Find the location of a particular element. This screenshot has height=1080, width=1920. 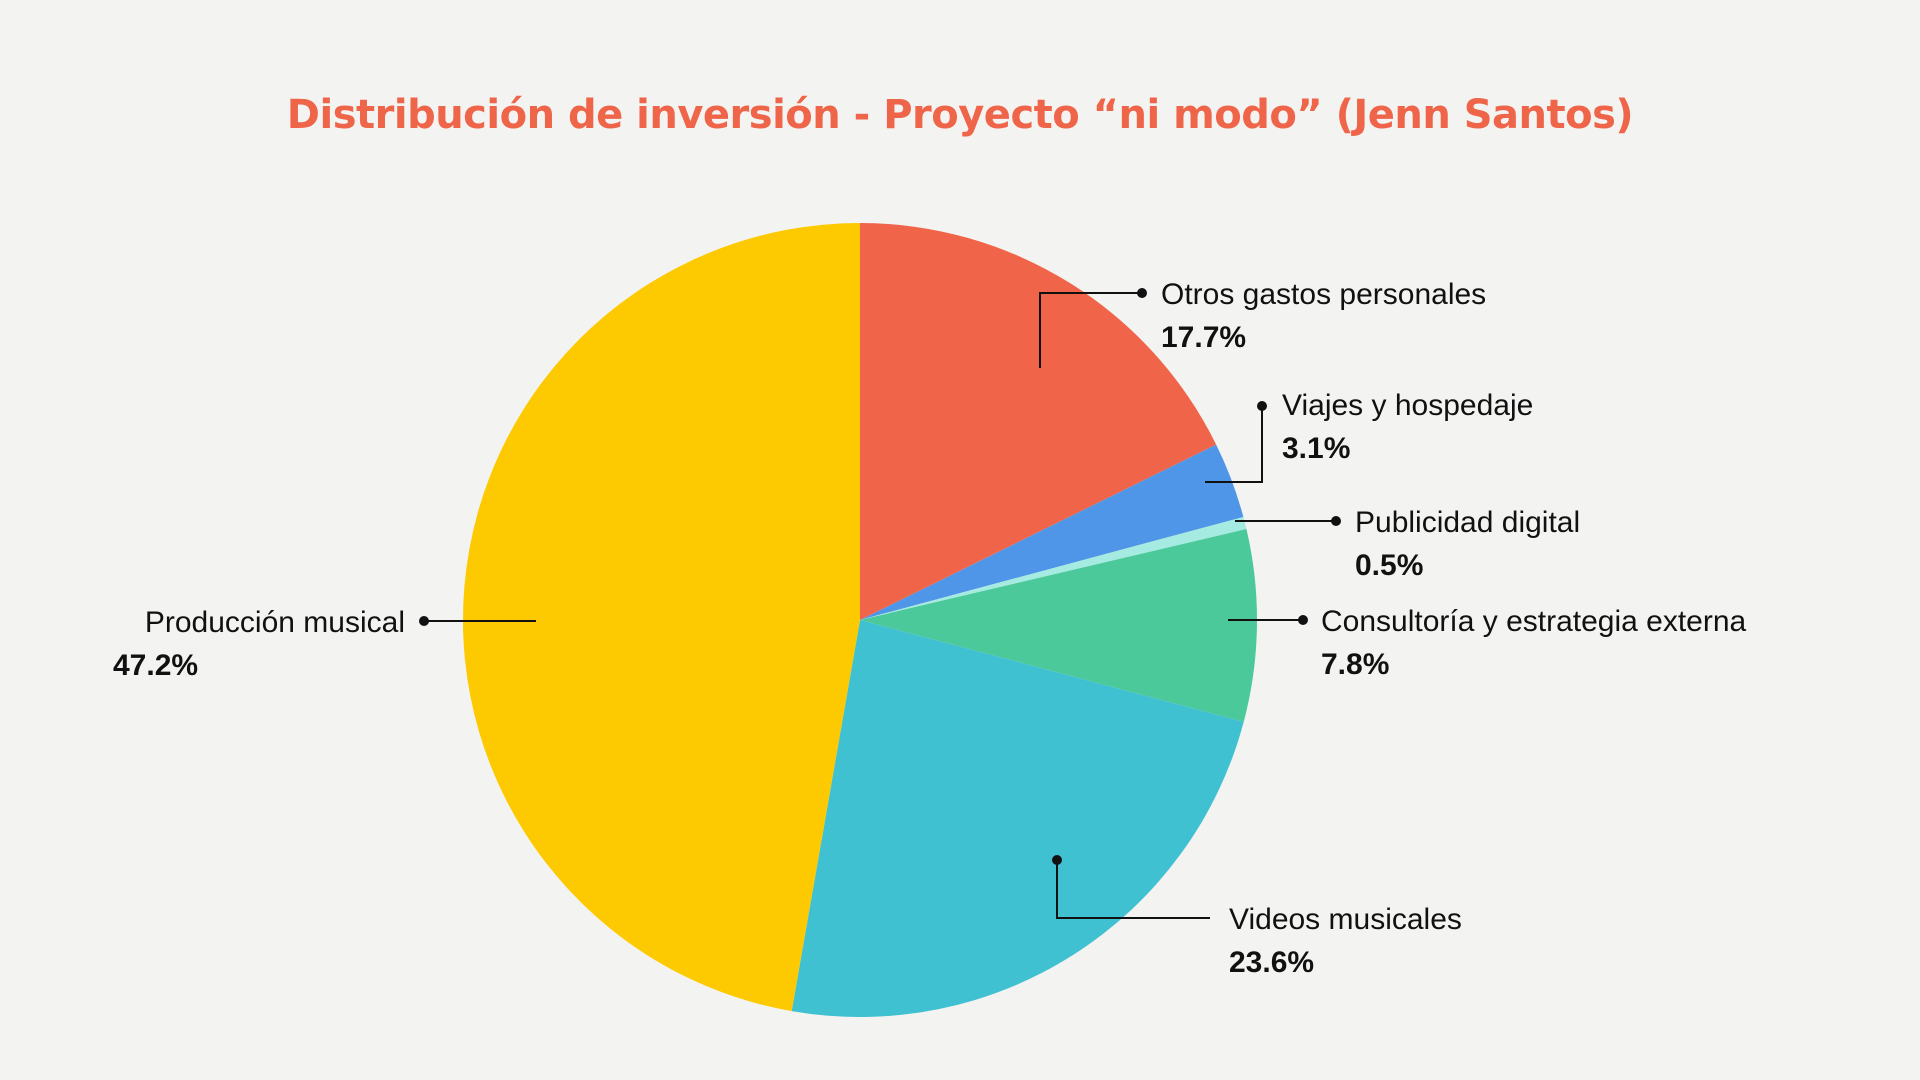

leader-line-otros-gastos-personales is located at coordinates (1090, 330).